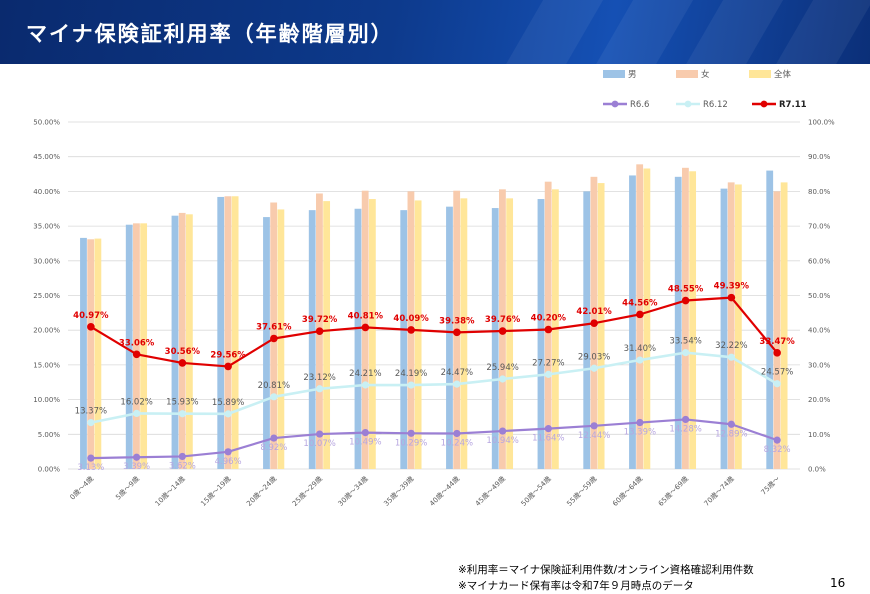  What do you see at coordinates (46, 296) in the screenshot?
I see `y-left-tick-label: 25.00%` at bounding box center [46, 296].